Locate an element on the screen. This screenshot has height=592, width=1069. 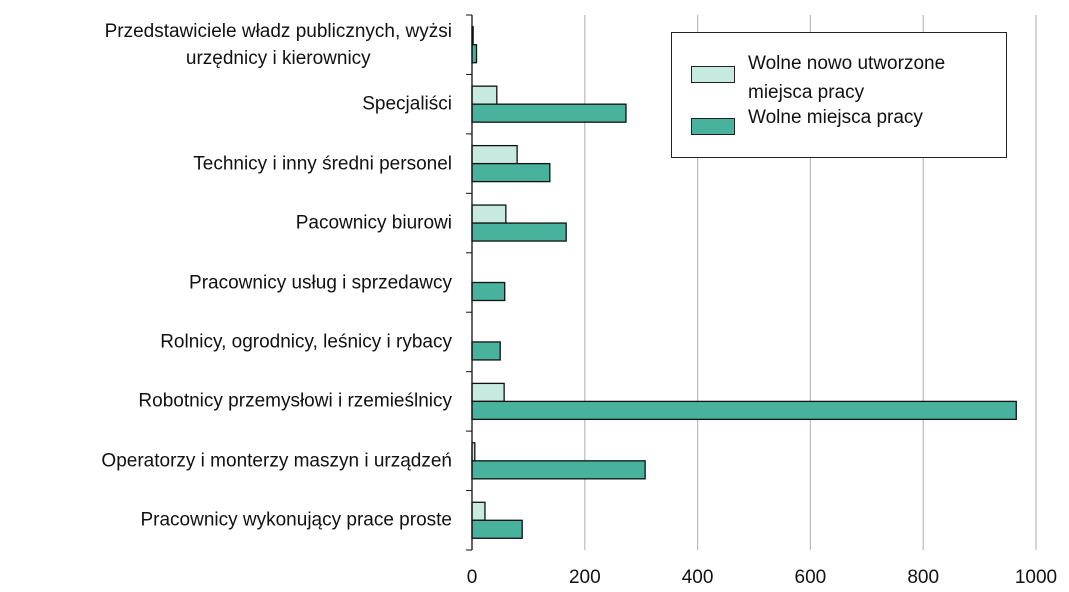
y-tick-label: Technicy i inny średni personel is located at coordinates (322, 164).